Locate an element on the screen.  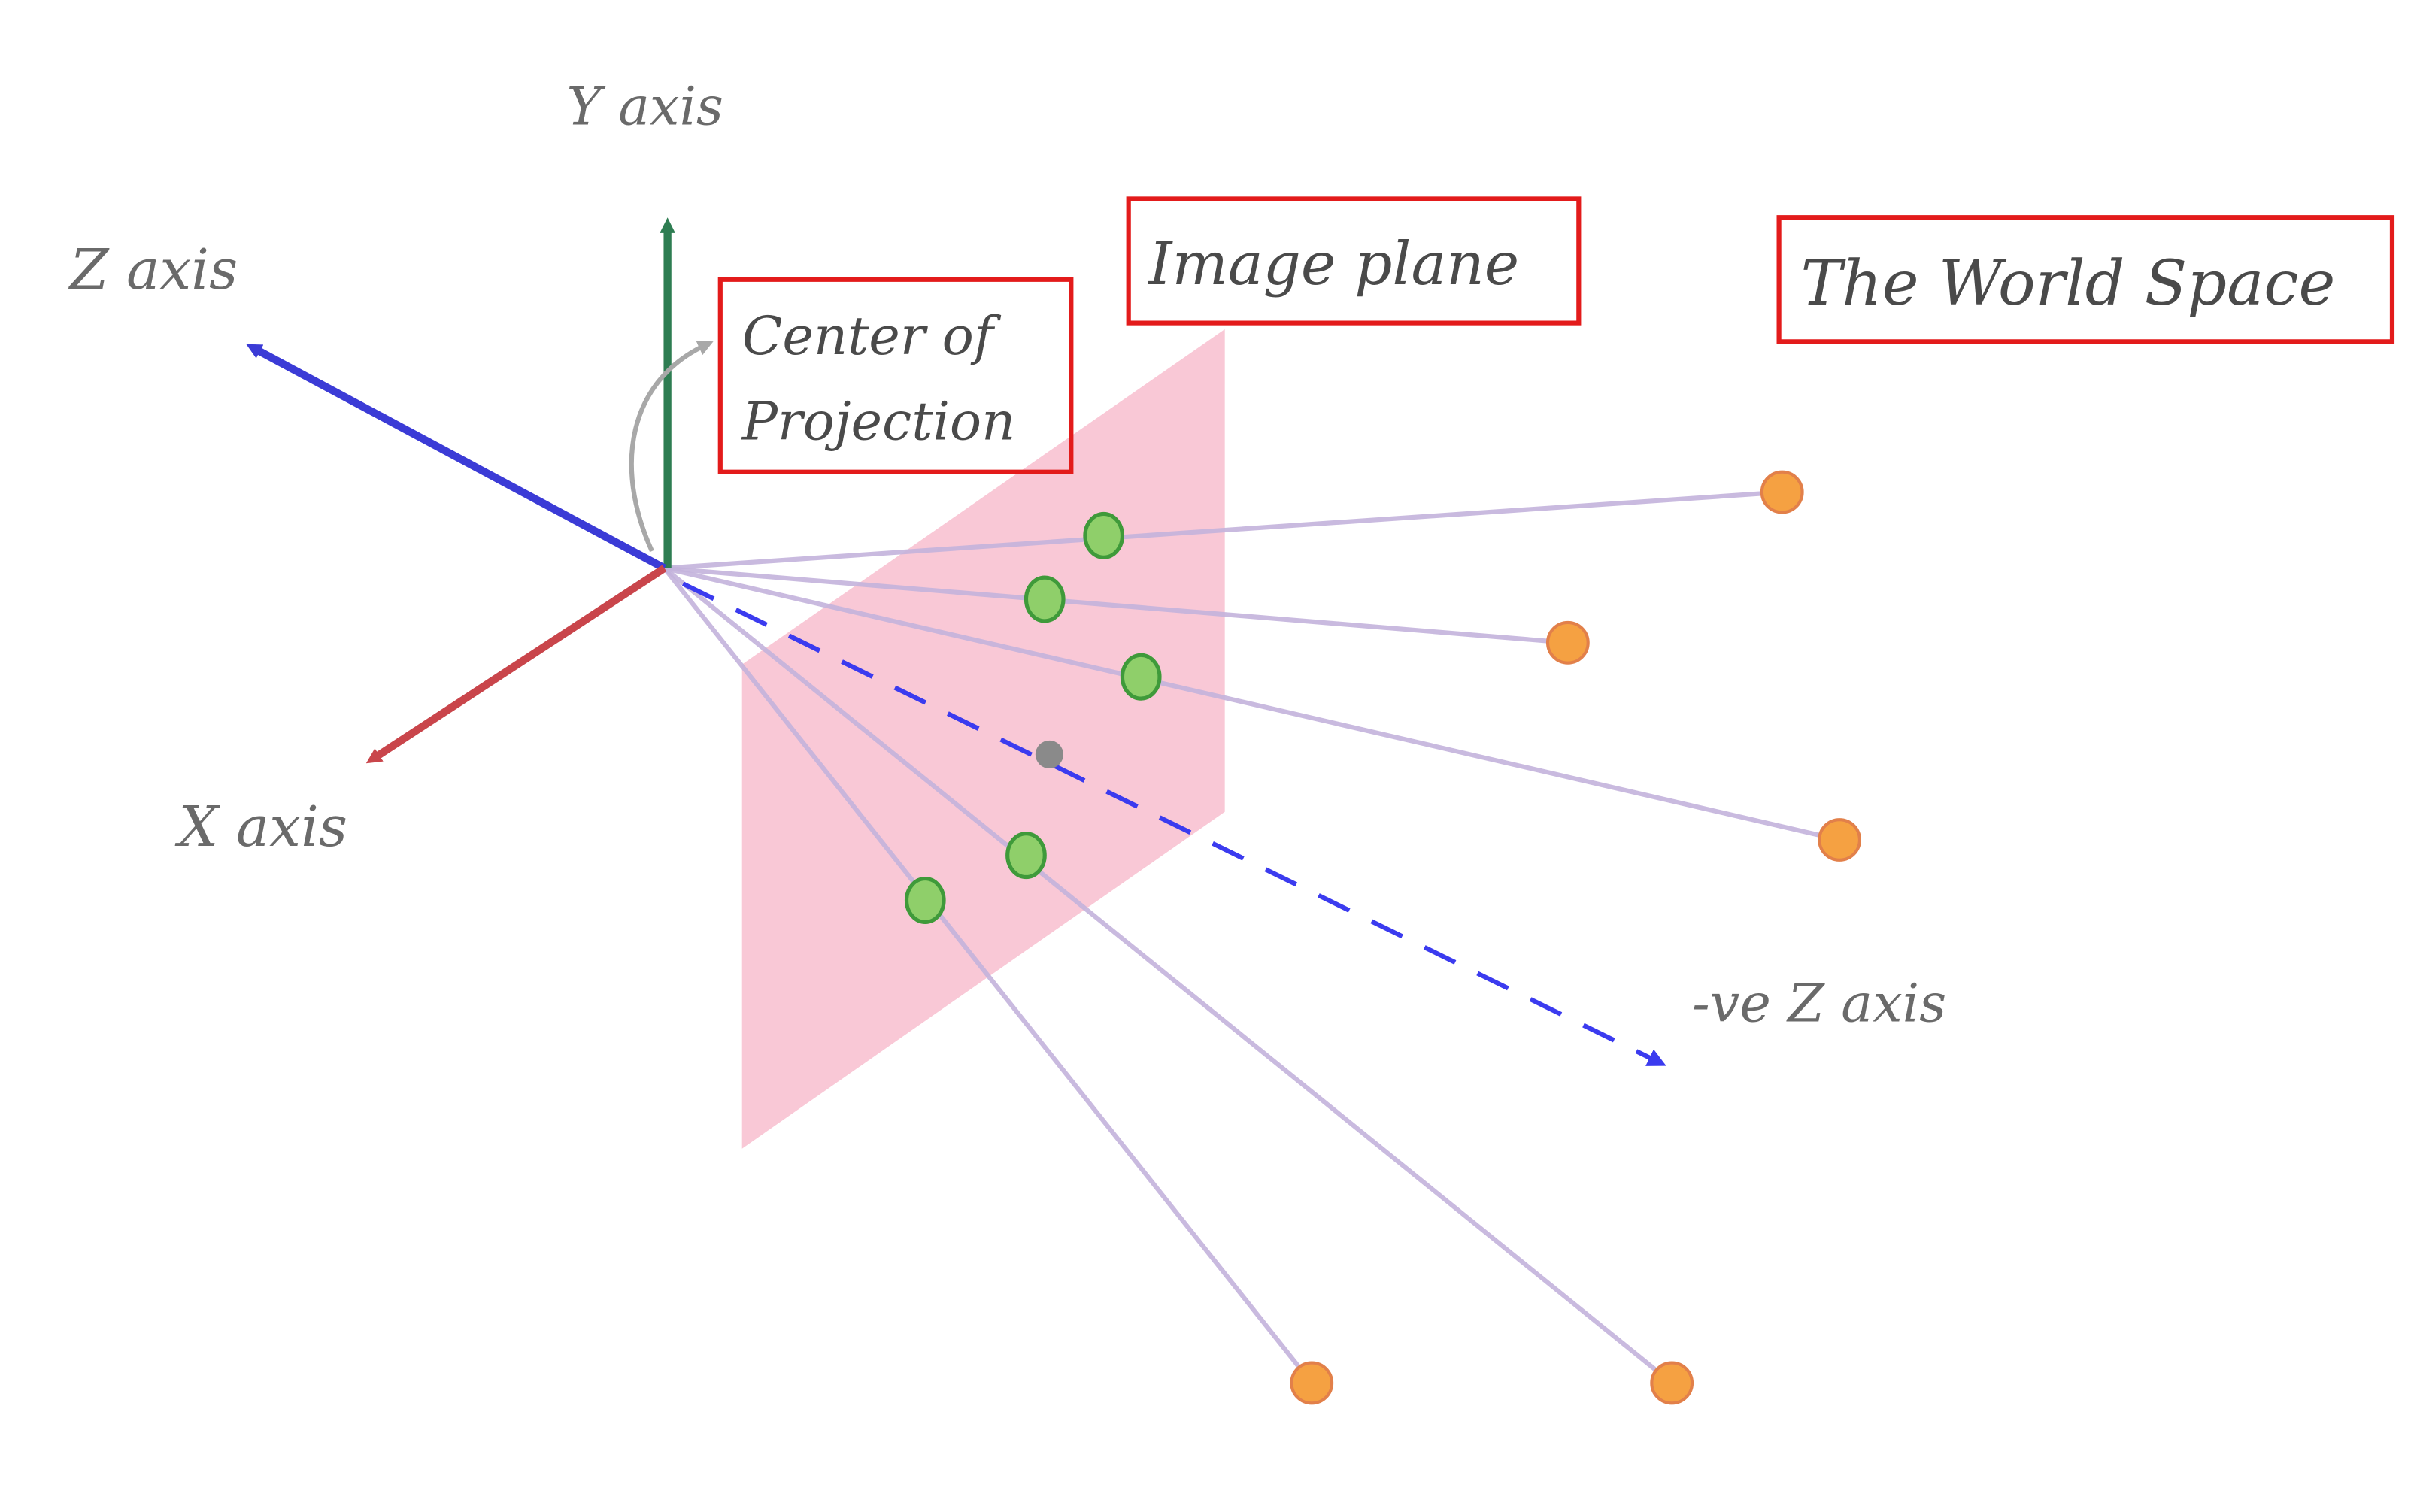
world-points is located at coordinates (1576, 937).